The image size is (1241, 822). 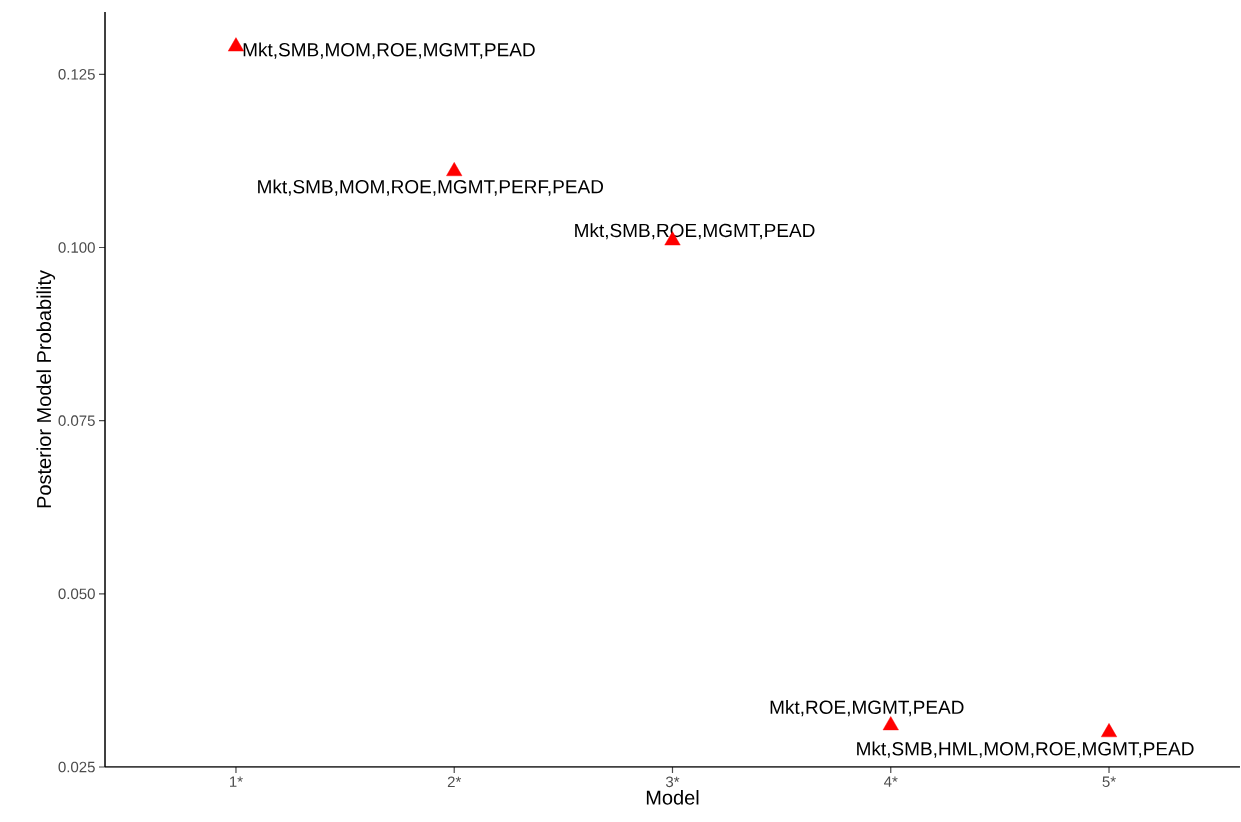 I want to click on y-tick-label: 0.025, so click(x=76, y=767).